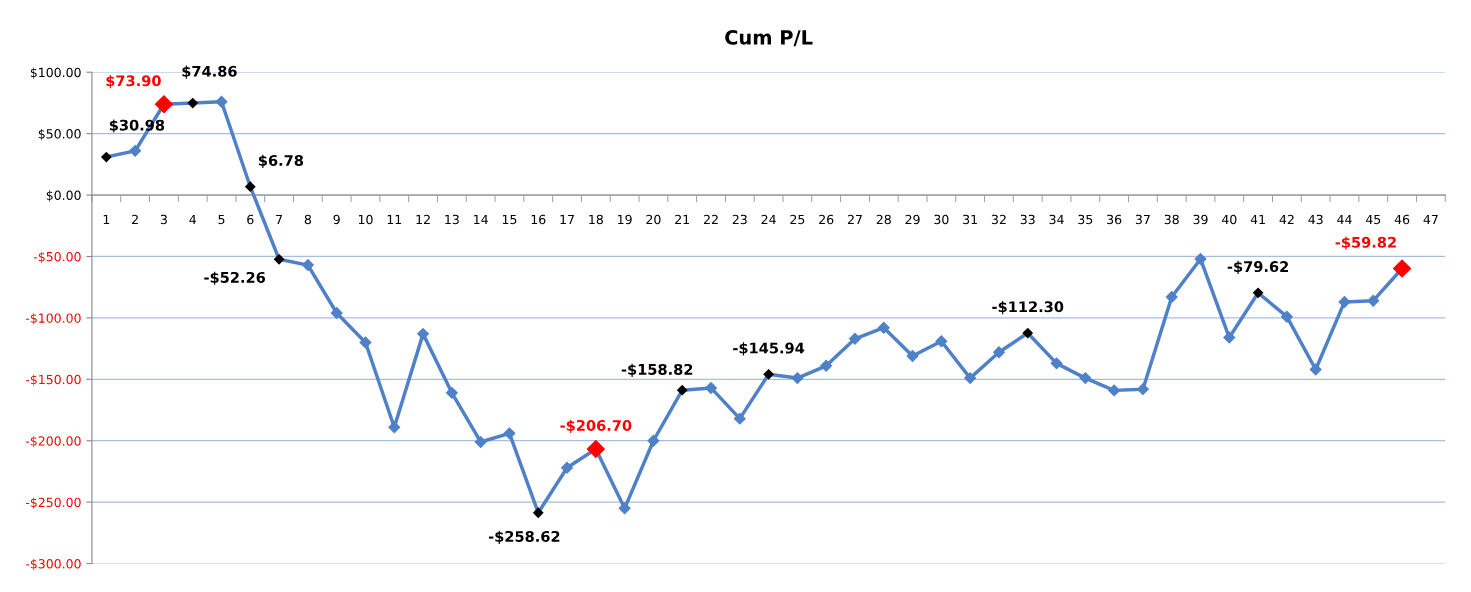 The width and height of the screenshot is (1471, 592). What do you see at coordinates (336, 219) in the screenshot?
I see `x-tick-label: 9` at bounding box center [336, 219].